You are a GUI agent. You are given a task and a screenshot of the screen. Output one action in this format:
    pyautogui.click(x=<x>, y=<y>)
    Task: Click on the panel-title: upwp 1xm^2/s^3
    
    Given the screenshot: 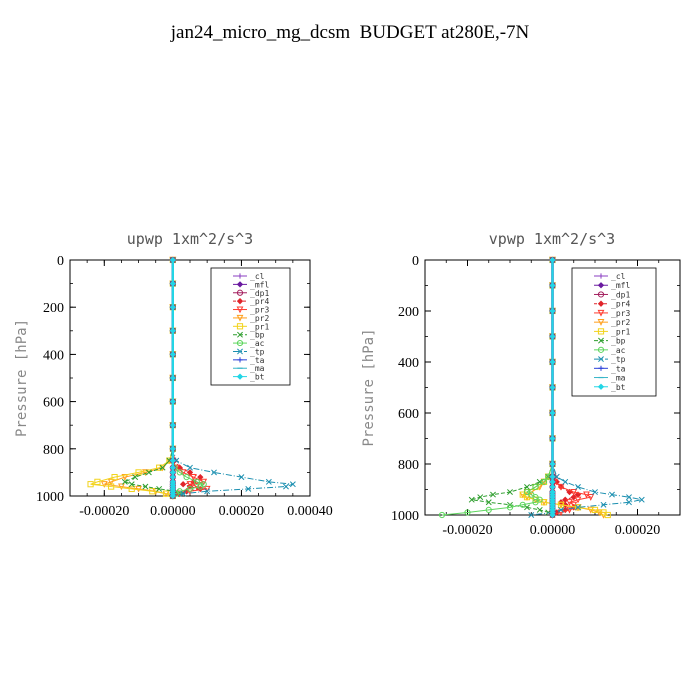 What is the action you would take?
    pyautogui.click(x=190, y=239)
    